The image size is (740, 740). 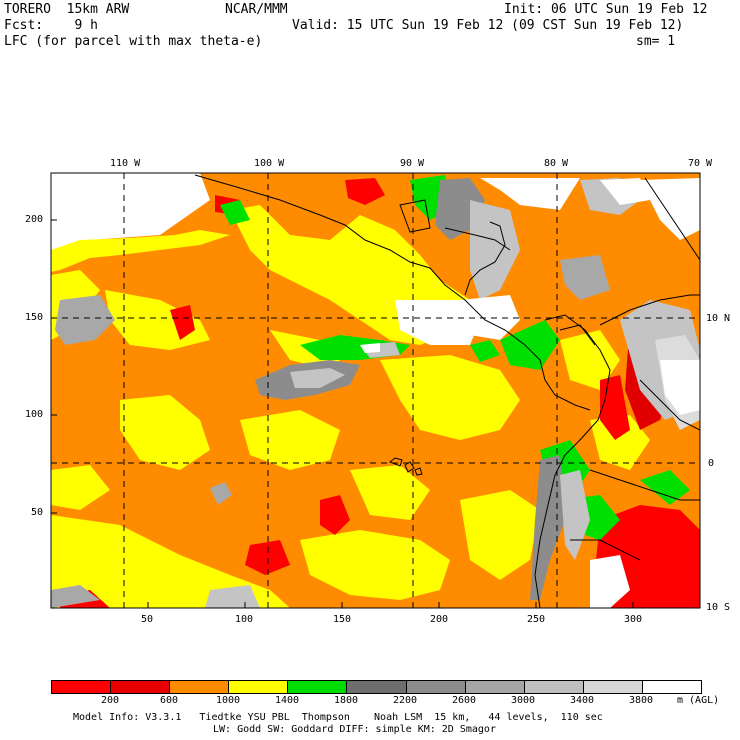 What do you see at coordinates (133, 41) in the screenshot?
I see `field-name: LFC (for parcel with max theta-e)` at bounding box center [133, 41].